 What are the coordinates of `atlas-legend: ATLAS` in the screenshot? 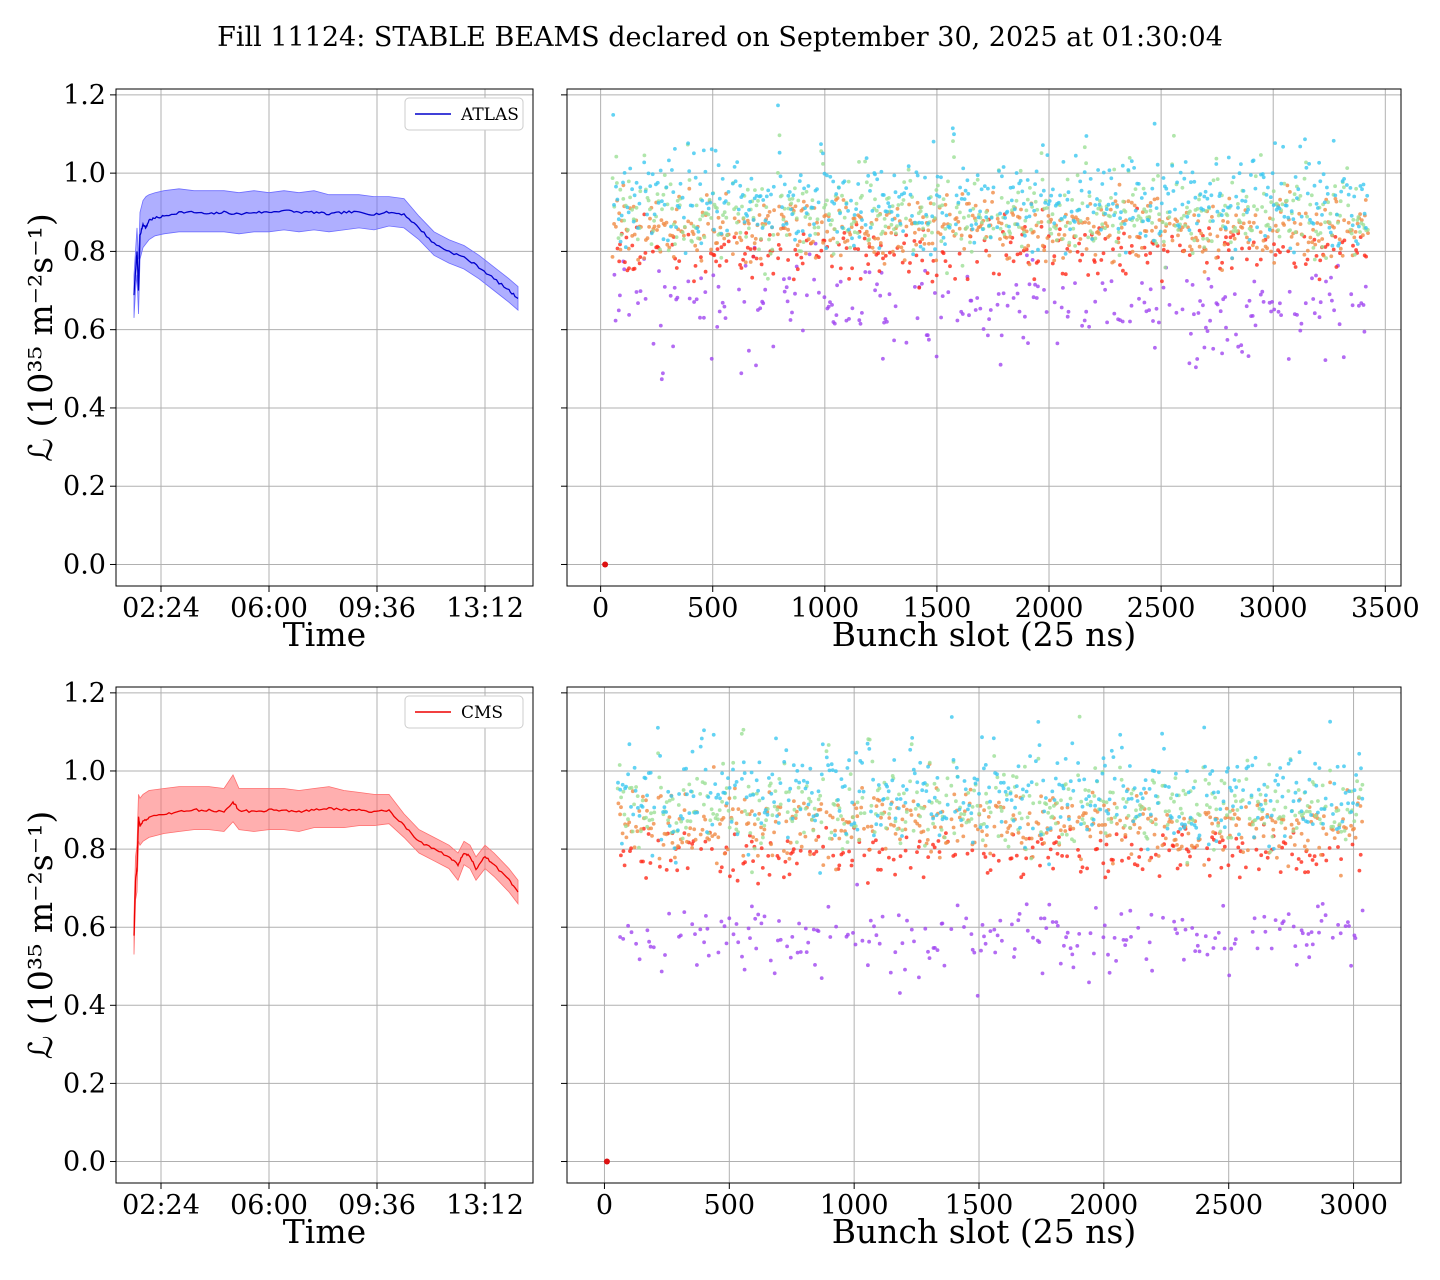 It's located at (464, 114).